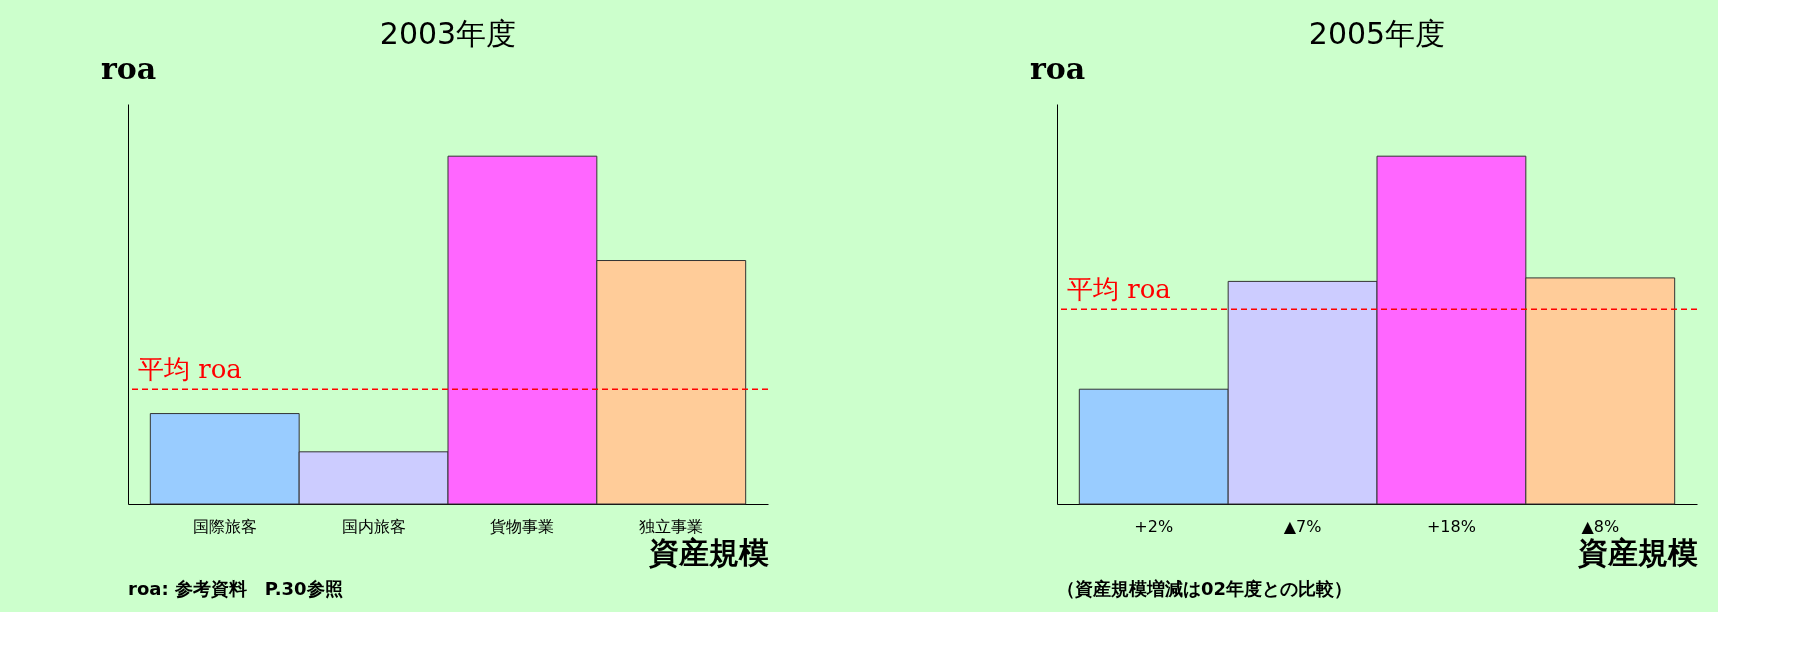 This screenshot has width=1808, height=645. What do you see at coordinates (1154, 526) in the screenshot?
I see `x-tick-label: +2%` at bounding box center [1154, 526].